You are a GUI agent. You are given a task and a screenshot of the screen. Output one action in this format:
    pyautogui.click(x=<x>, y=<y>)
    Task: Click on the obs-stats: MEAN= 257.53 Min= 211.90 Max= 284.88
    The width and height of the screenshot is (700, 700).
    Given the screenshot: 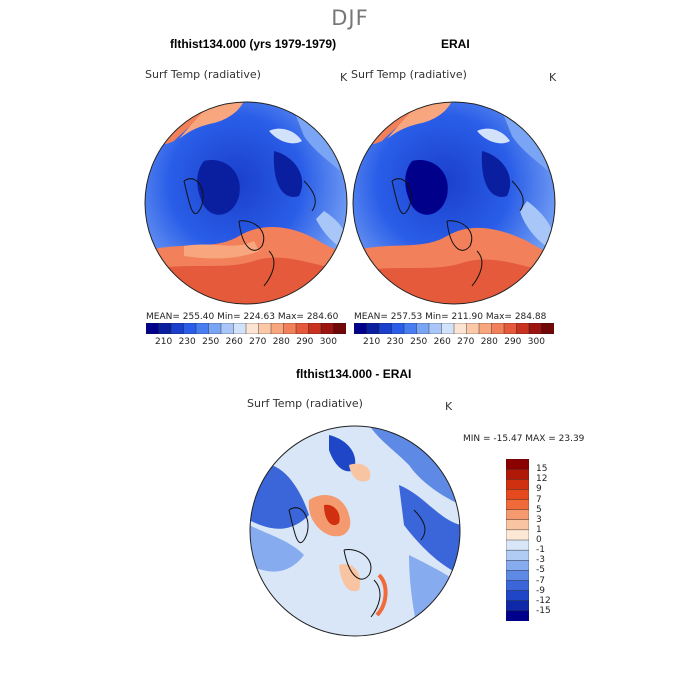 What is the action you would take?
    pyautogui.click(x=450, y=317)
    